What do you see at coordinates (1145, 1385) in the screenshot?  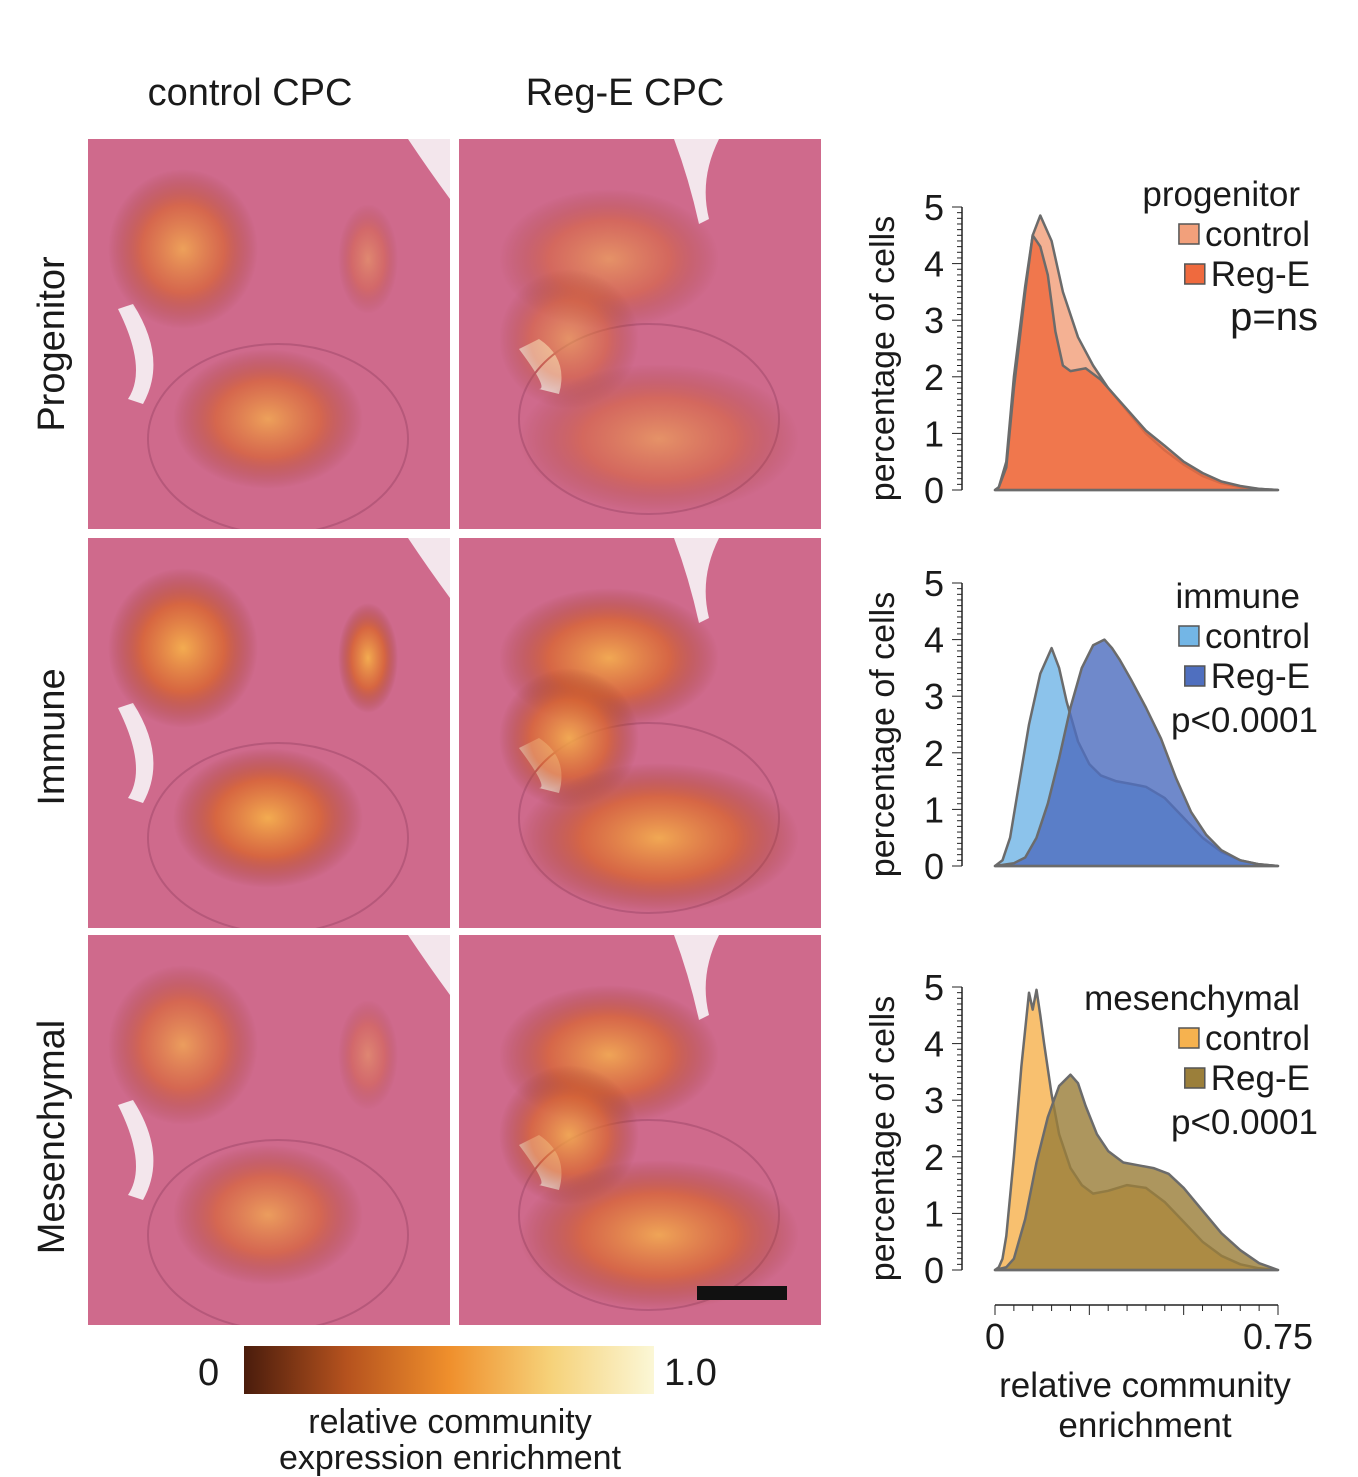 I see `x-axis-title-line1: relative community` at bounding box center [1145, 1385].